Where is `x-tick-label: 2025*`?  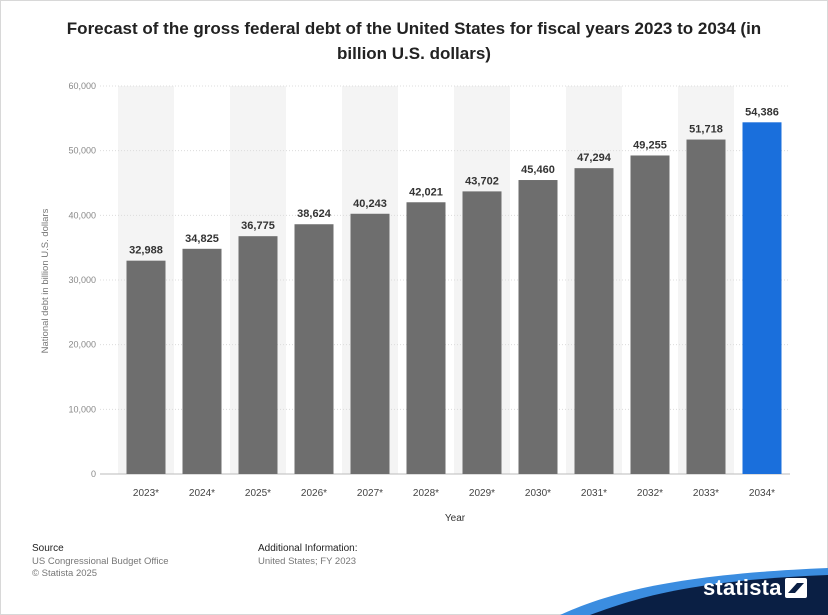 x-tick-label: 2025* is located at coordinates (258, 493).